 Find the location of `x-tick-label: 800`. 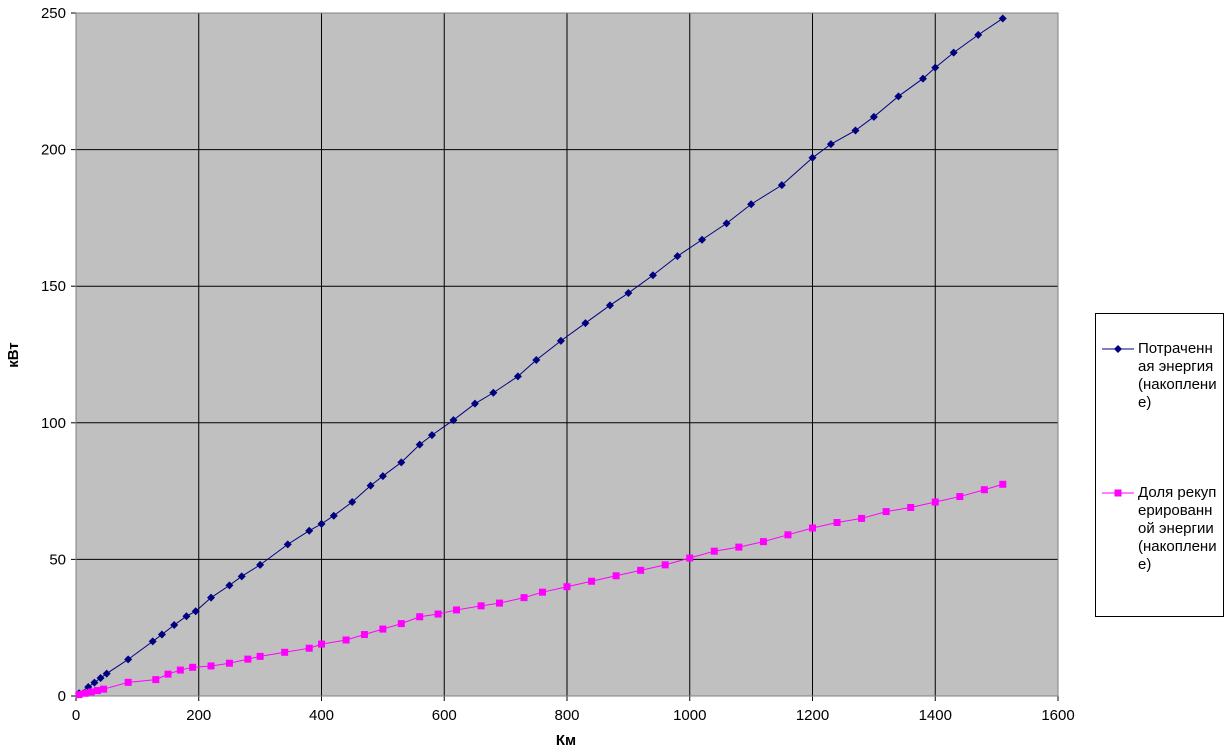

x-tick-label: 800 is located at coordinates (566, 715).